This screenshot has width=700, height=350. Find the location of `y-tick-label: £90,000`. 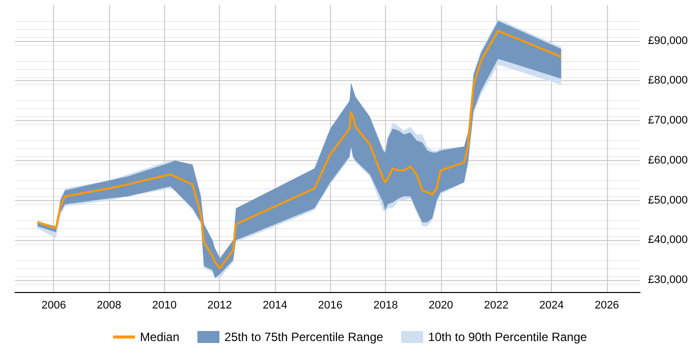

y-tick-label: £90,000 is located at coordinates (668, 40).